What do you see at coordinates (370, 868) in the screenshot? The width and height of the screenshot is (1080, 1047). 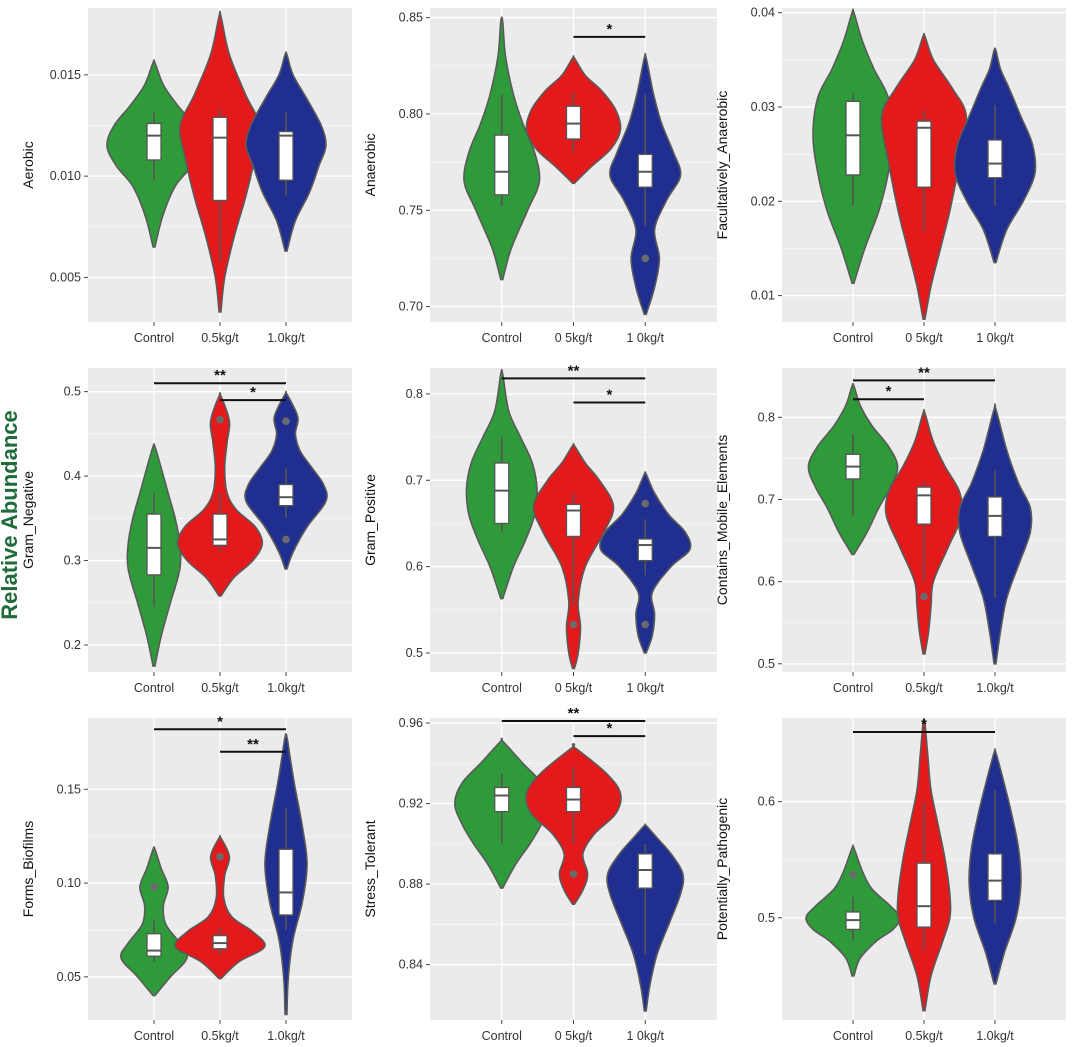 I see `y-axis-label: Stress_Tolerant` at bounding box center [370, 868].